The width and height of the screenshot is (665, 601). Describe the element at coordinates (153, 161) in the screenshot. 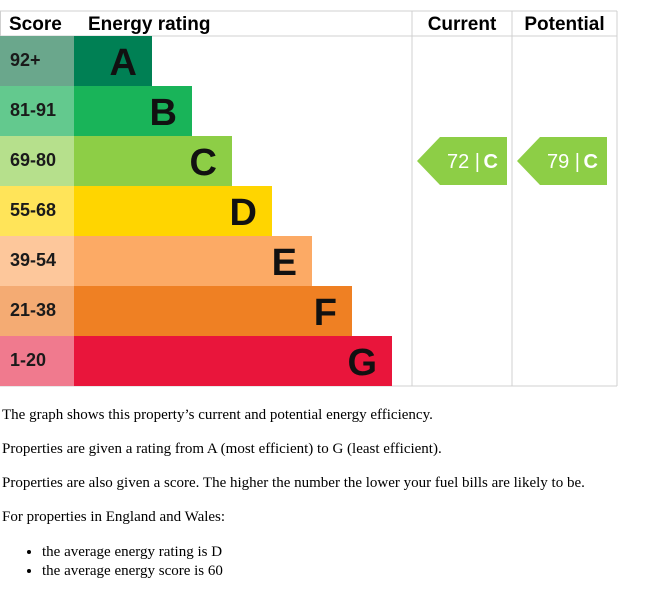

I see `band-bar-c` at that location.